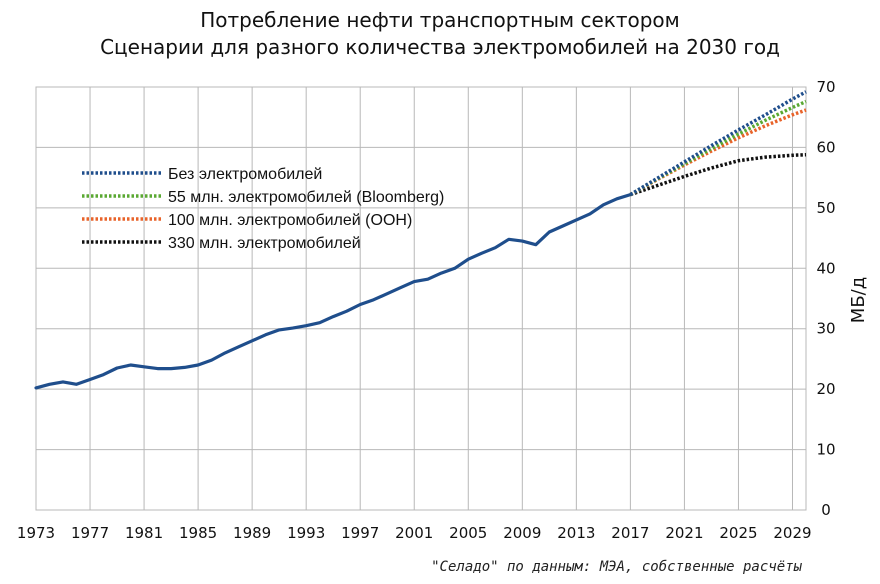 This screenshot has height=584, width=880. I want to click on legend-label-ev330: 330 млн. электромобилей, so click(264, 243).